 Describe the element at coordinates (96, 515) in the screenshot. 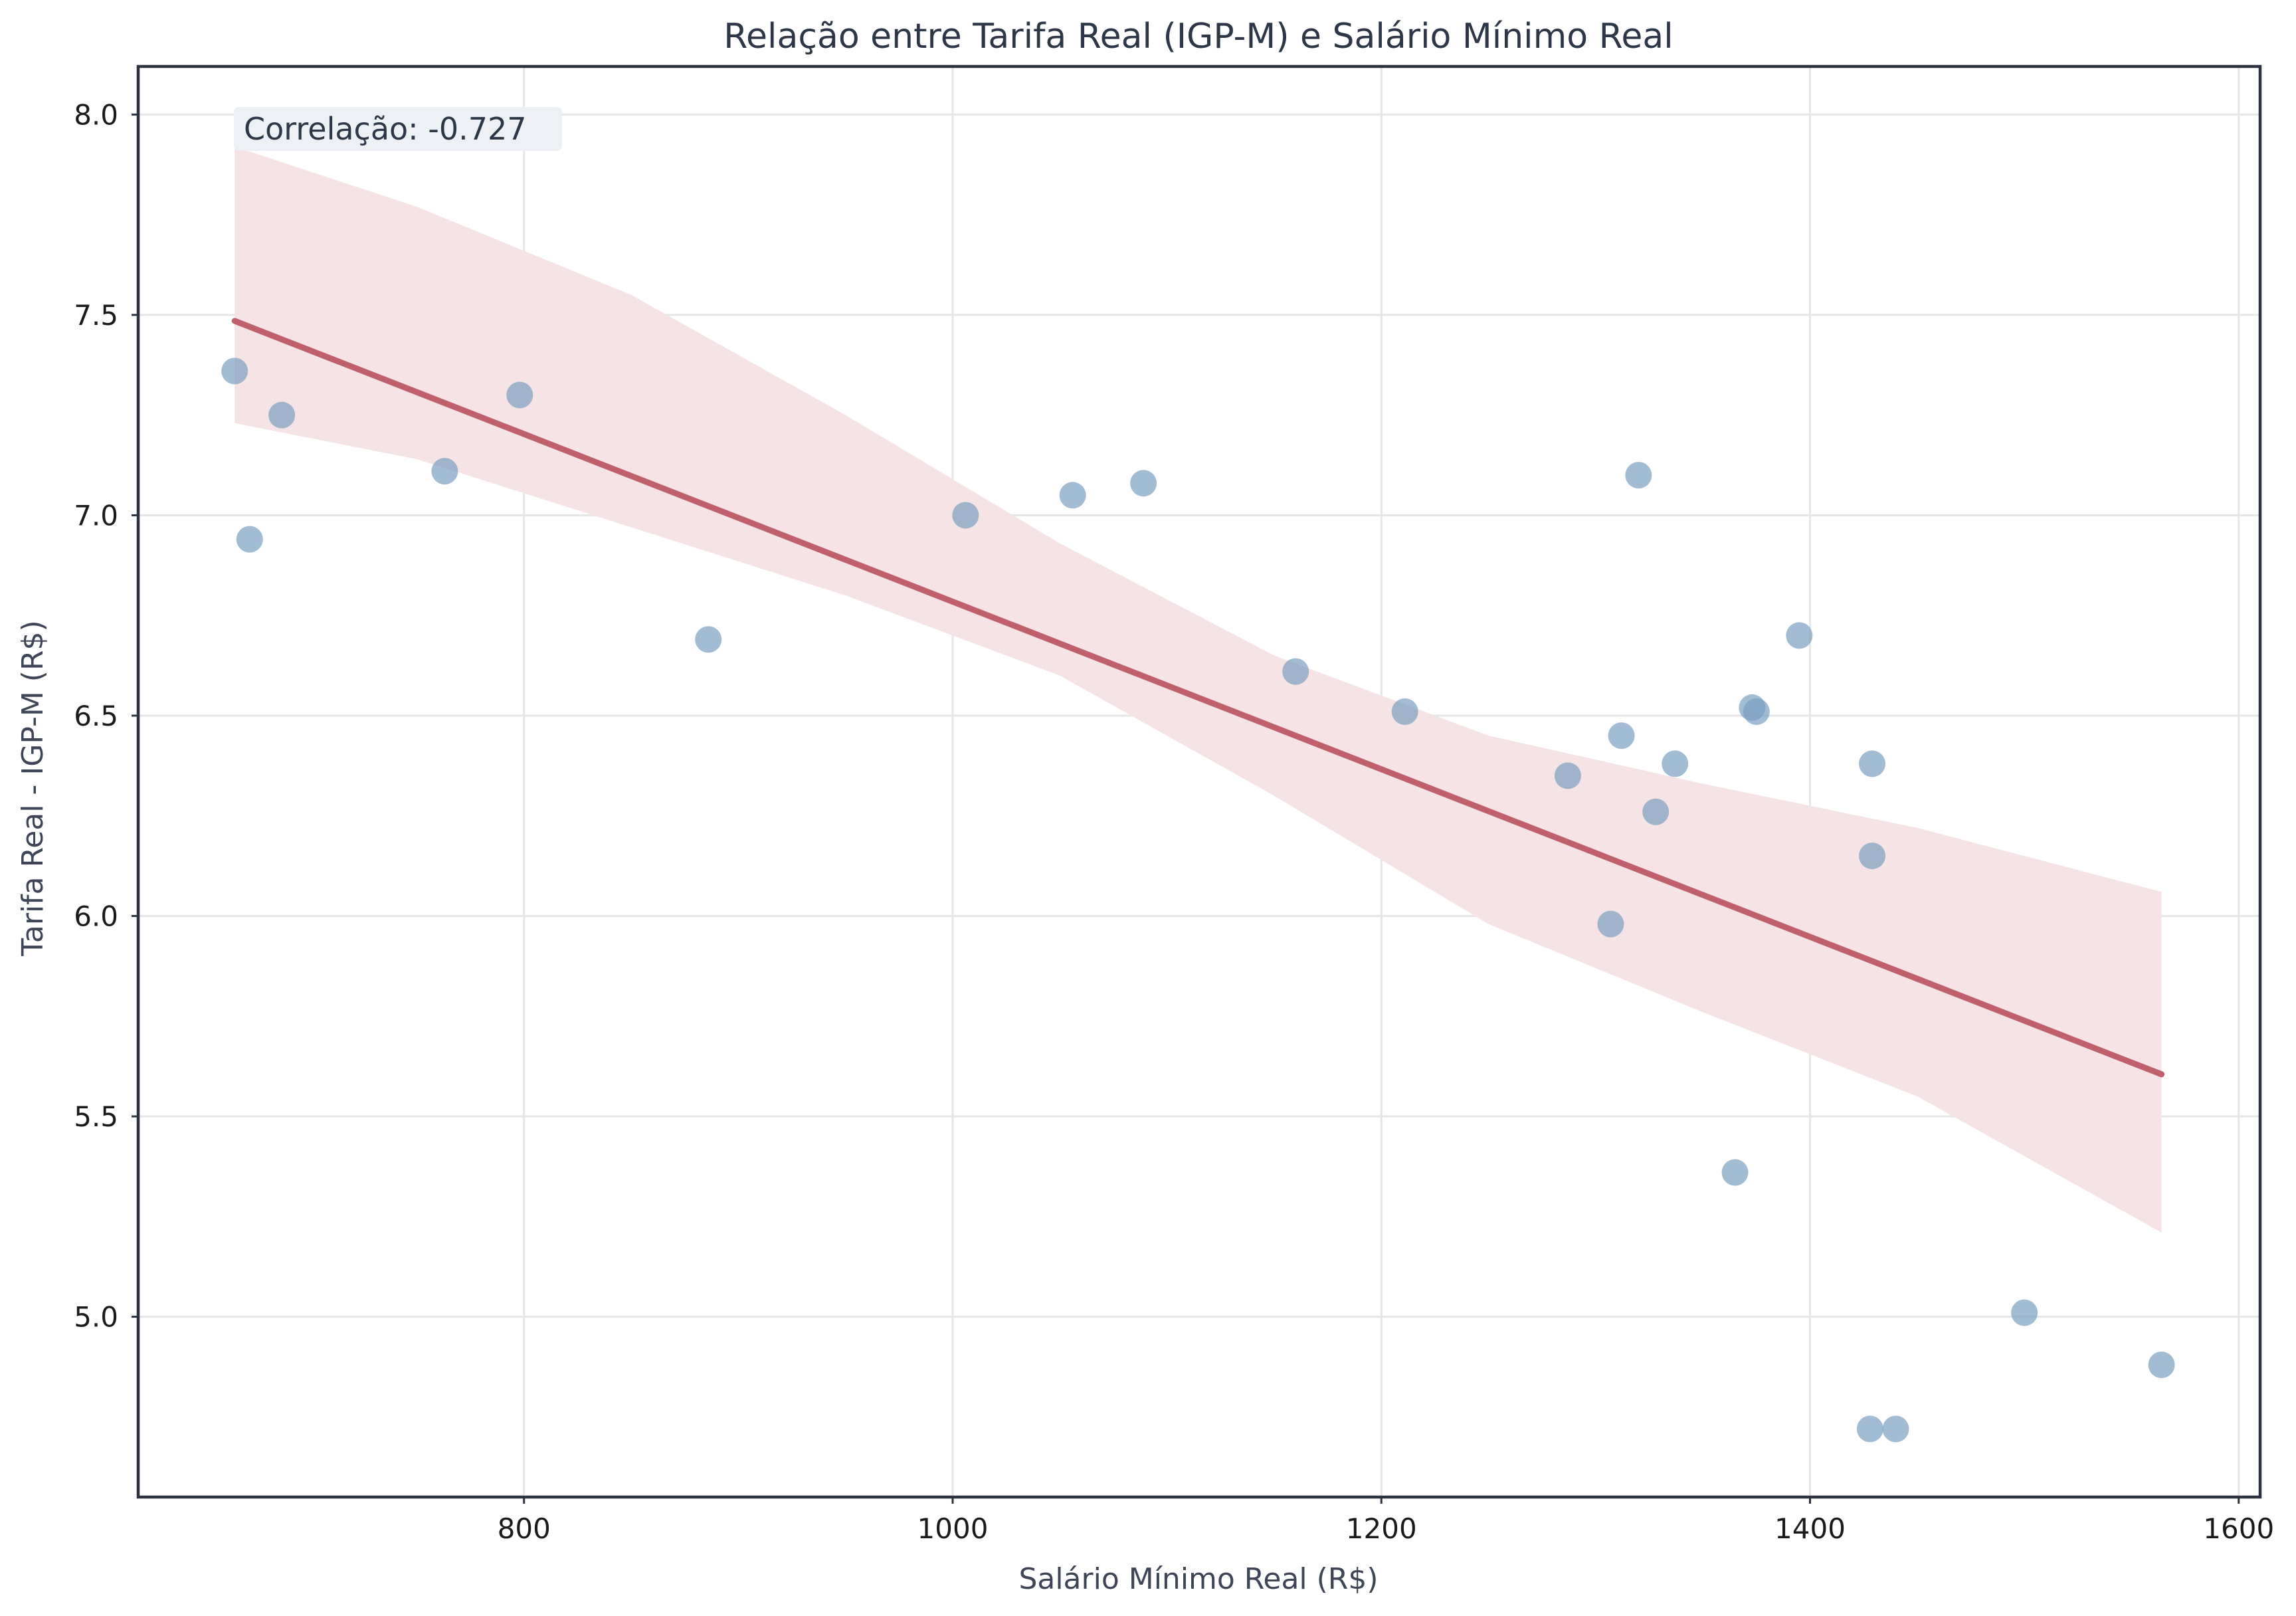

I see `y-tick-label-4: 7.0` at that location.